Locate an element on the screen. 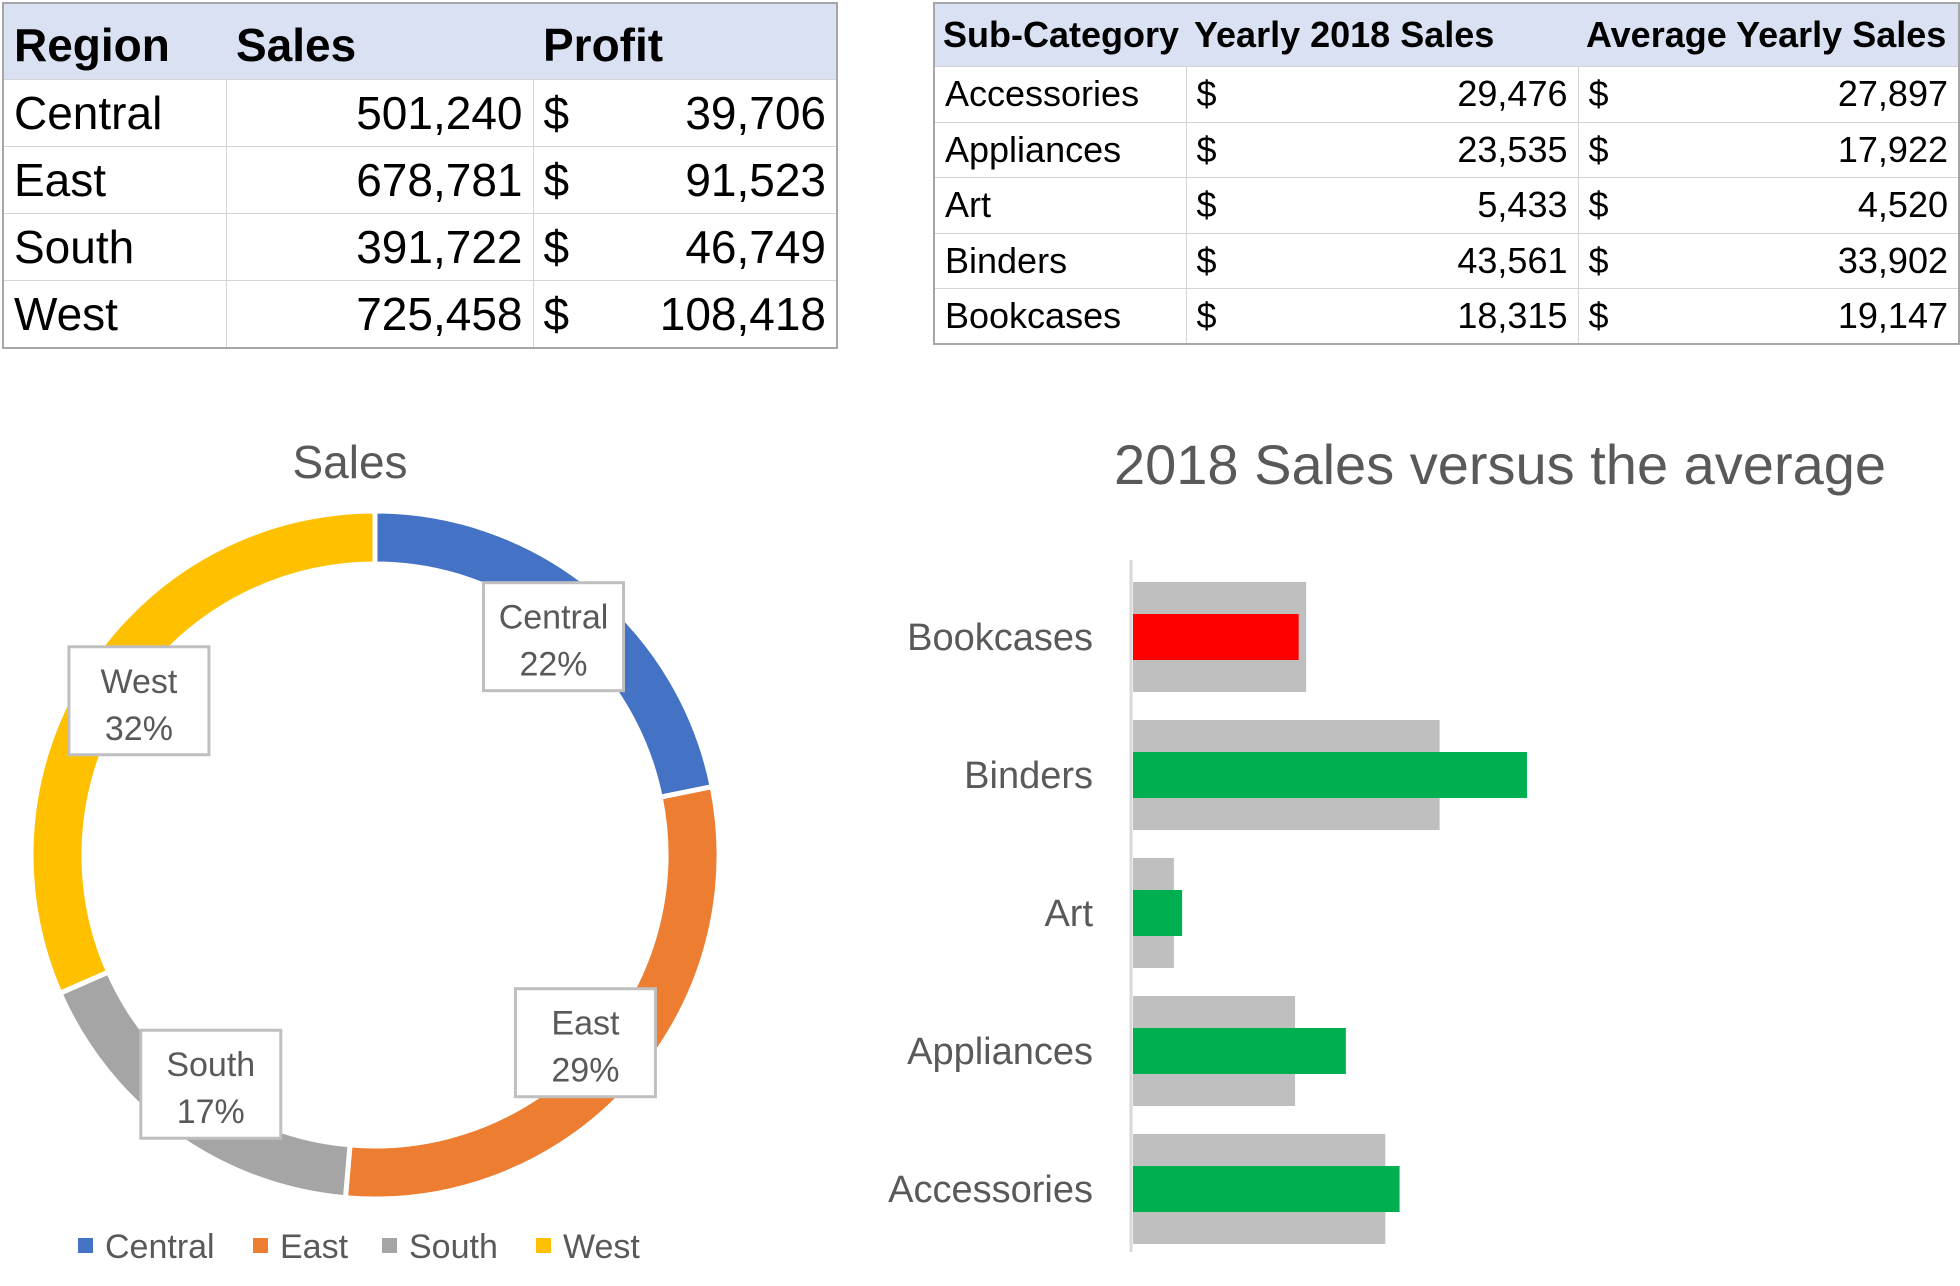 Image resolution: width=1960 pixels, height=1286 pixels. category-tick-label: Binders is located at coordinates (1028, 776).